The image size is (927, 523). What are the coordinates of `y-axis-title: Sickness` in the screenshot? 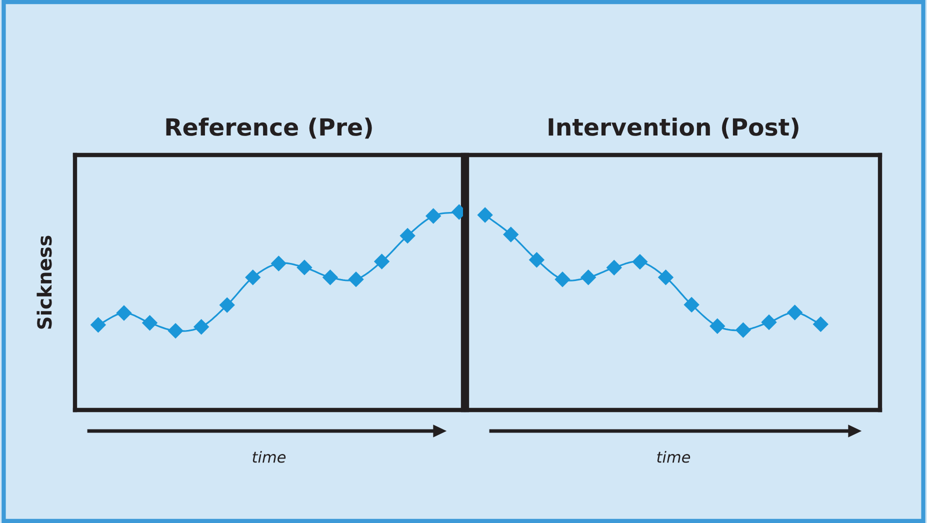 It's located at (44, 282).